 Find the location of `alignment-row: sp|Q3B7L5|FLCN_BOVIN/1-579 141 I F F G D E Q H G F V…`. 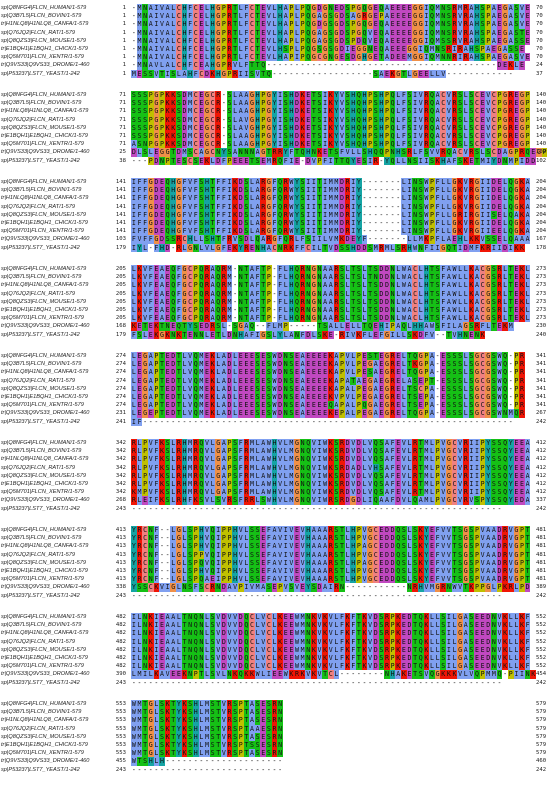

alignment-row: sp|Q3B7L5|FLCN_BOVIN/1-579 141 I F F G D E Q H G F V… is located at coordinates (276, 190).